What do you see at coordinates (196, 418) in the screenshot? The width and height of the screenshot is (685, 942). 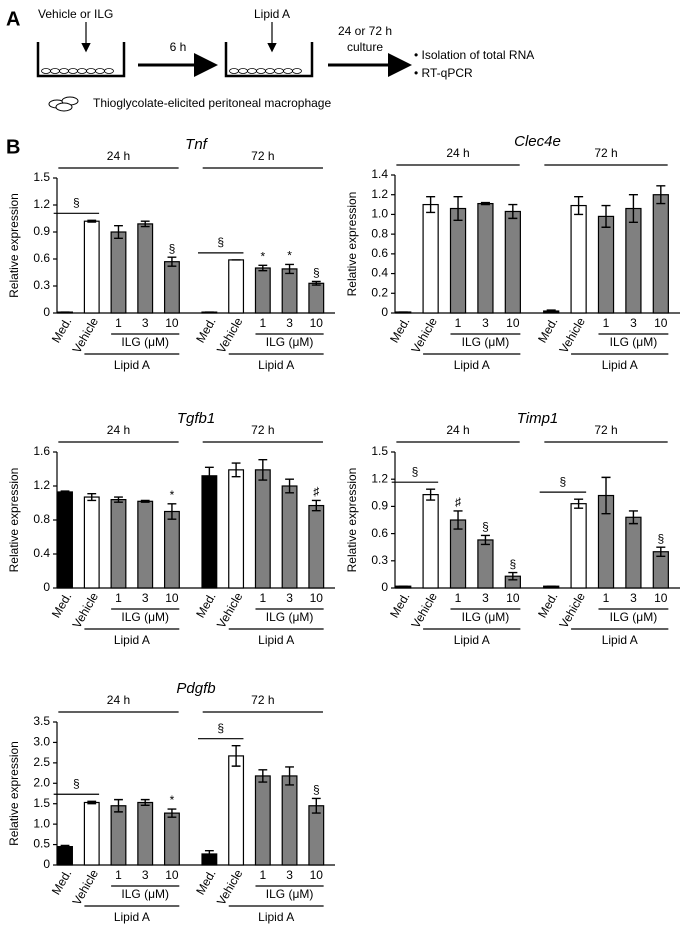 I see `chart-title: Tgfb1` at bounding box center [196, 418].